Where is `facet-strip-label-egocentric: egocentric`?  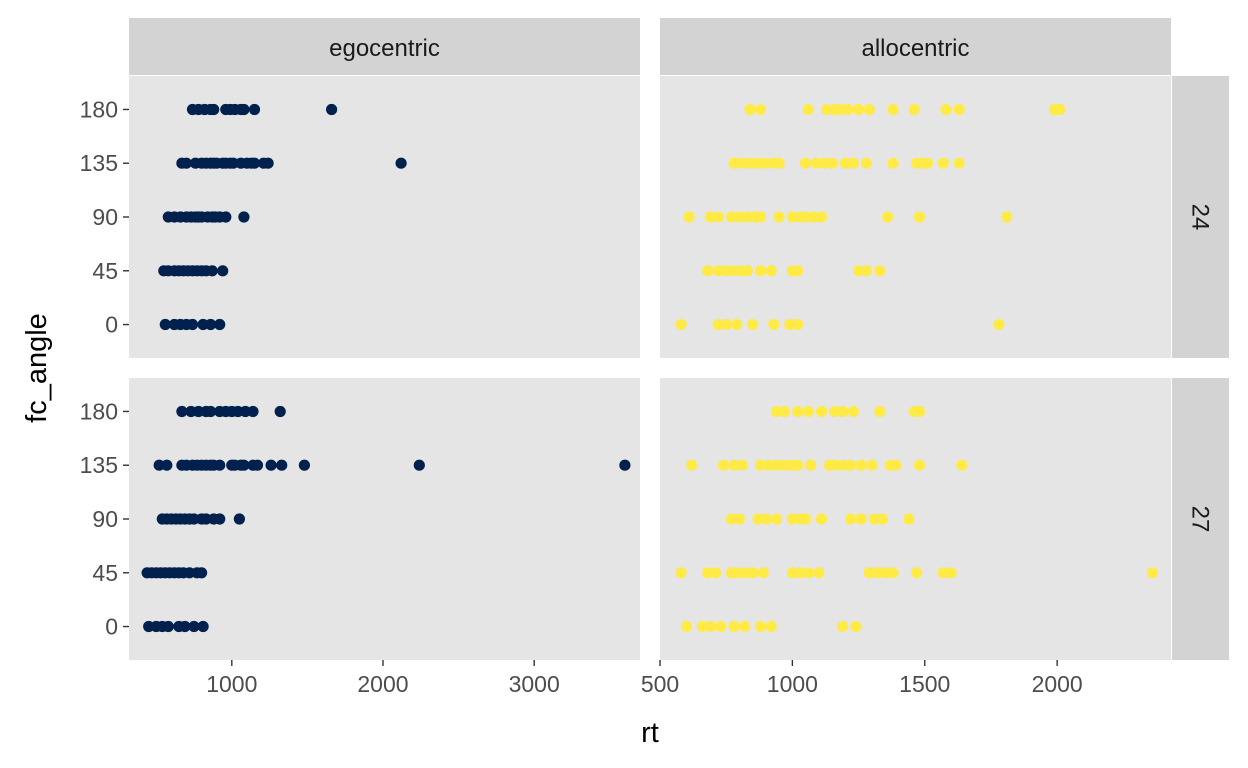 facet-strip-label-egocentric: egocentric is located at coordinates (384, 48).